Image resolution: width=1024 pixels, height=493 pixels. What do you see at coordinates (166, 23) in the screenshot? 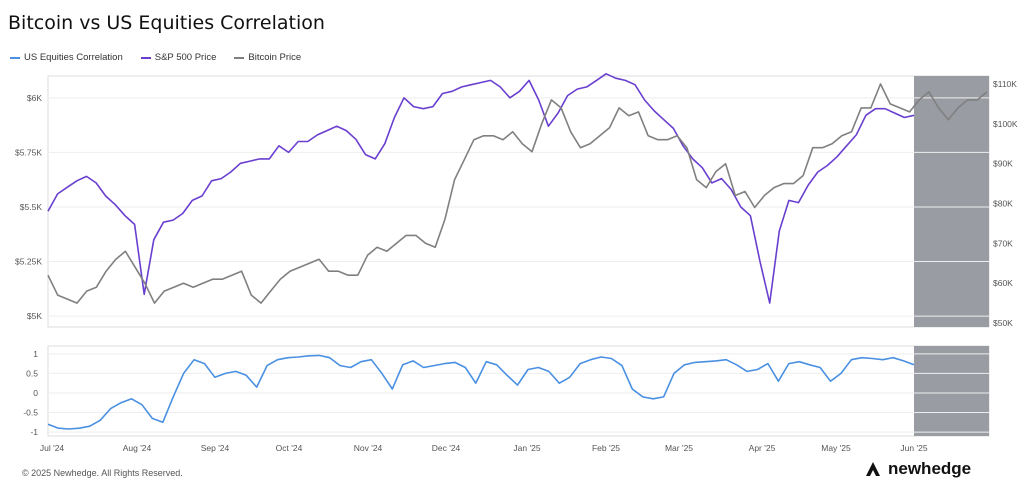
I see `chart-title: Bitcoin vs US Equities Correlation` at bounding box center [166, 23].